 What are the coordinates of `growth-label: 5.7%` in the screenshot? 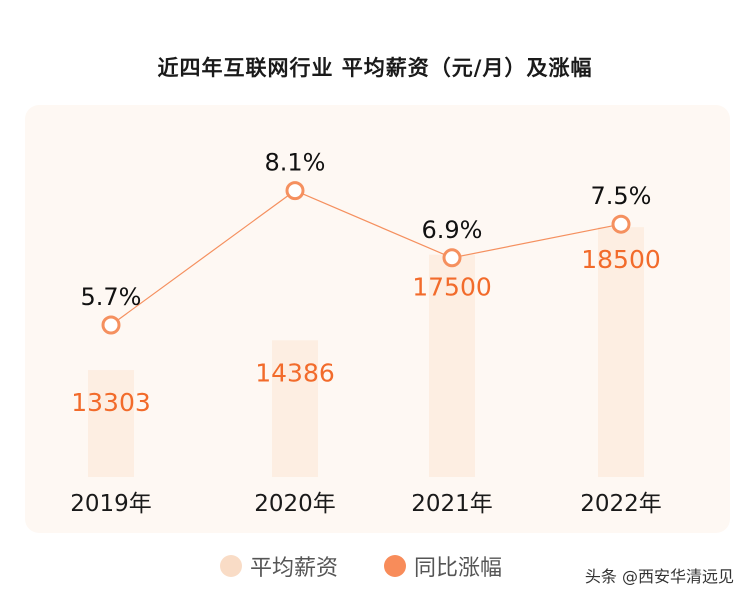 It's located at (111, 297).